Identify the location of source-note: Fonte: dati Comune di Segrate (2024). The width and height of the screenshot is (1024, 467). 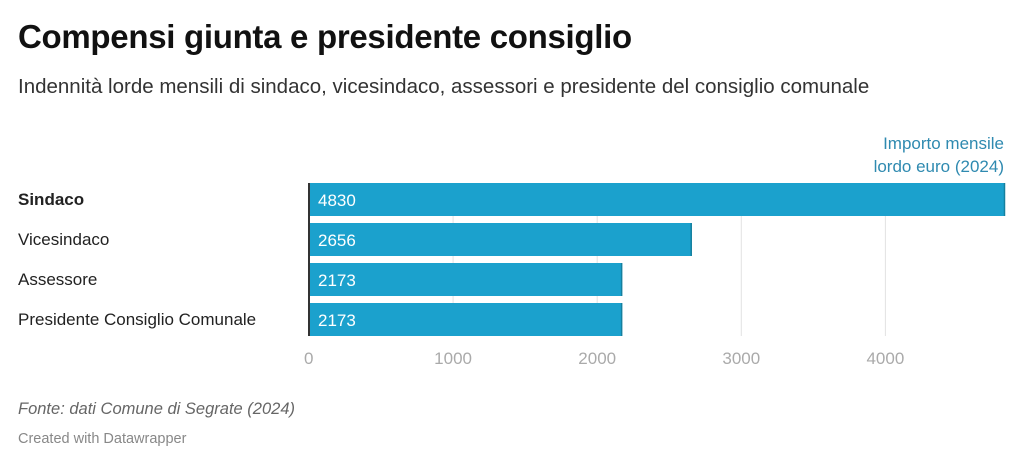
(156, 409).